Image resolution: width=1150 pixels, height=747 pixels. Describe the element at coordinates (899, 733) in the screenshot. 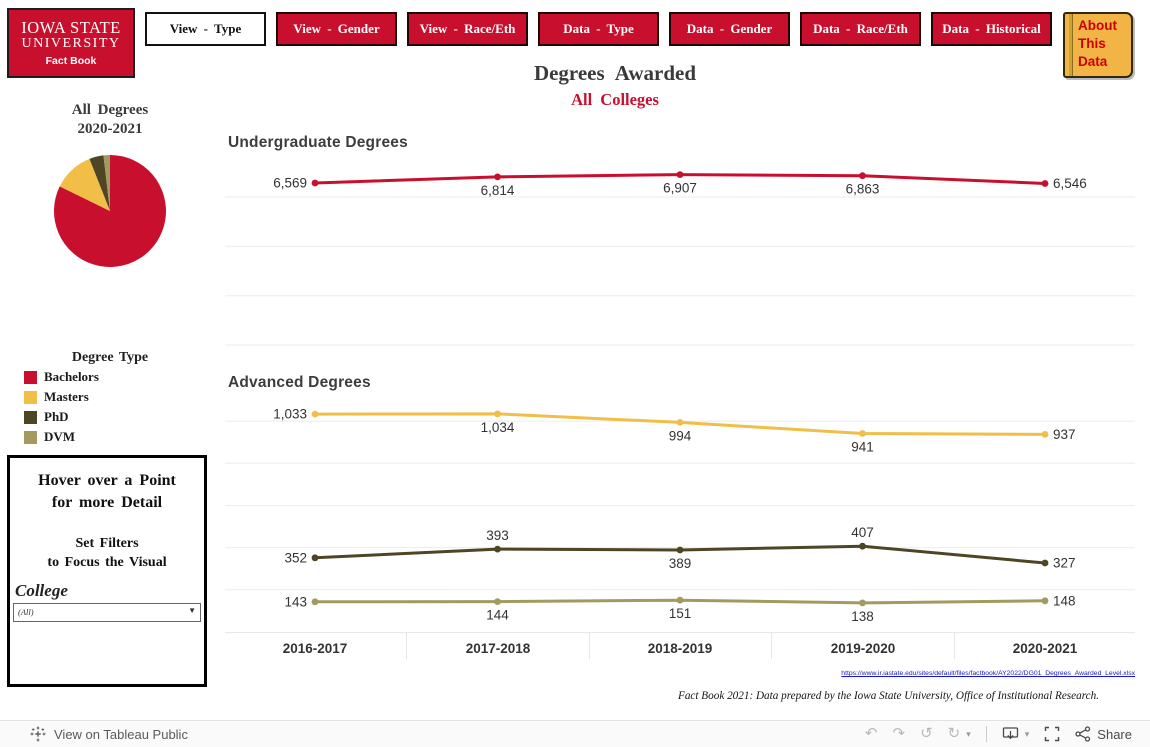

I see `redo-icon: ↷` at that location.